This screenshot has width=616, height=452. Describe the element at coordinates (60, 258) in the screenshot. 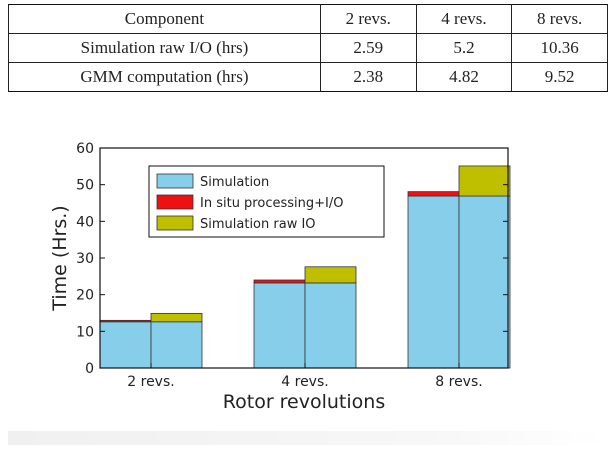

I see `y-axis-label: Time (Hrs.)` at that location.